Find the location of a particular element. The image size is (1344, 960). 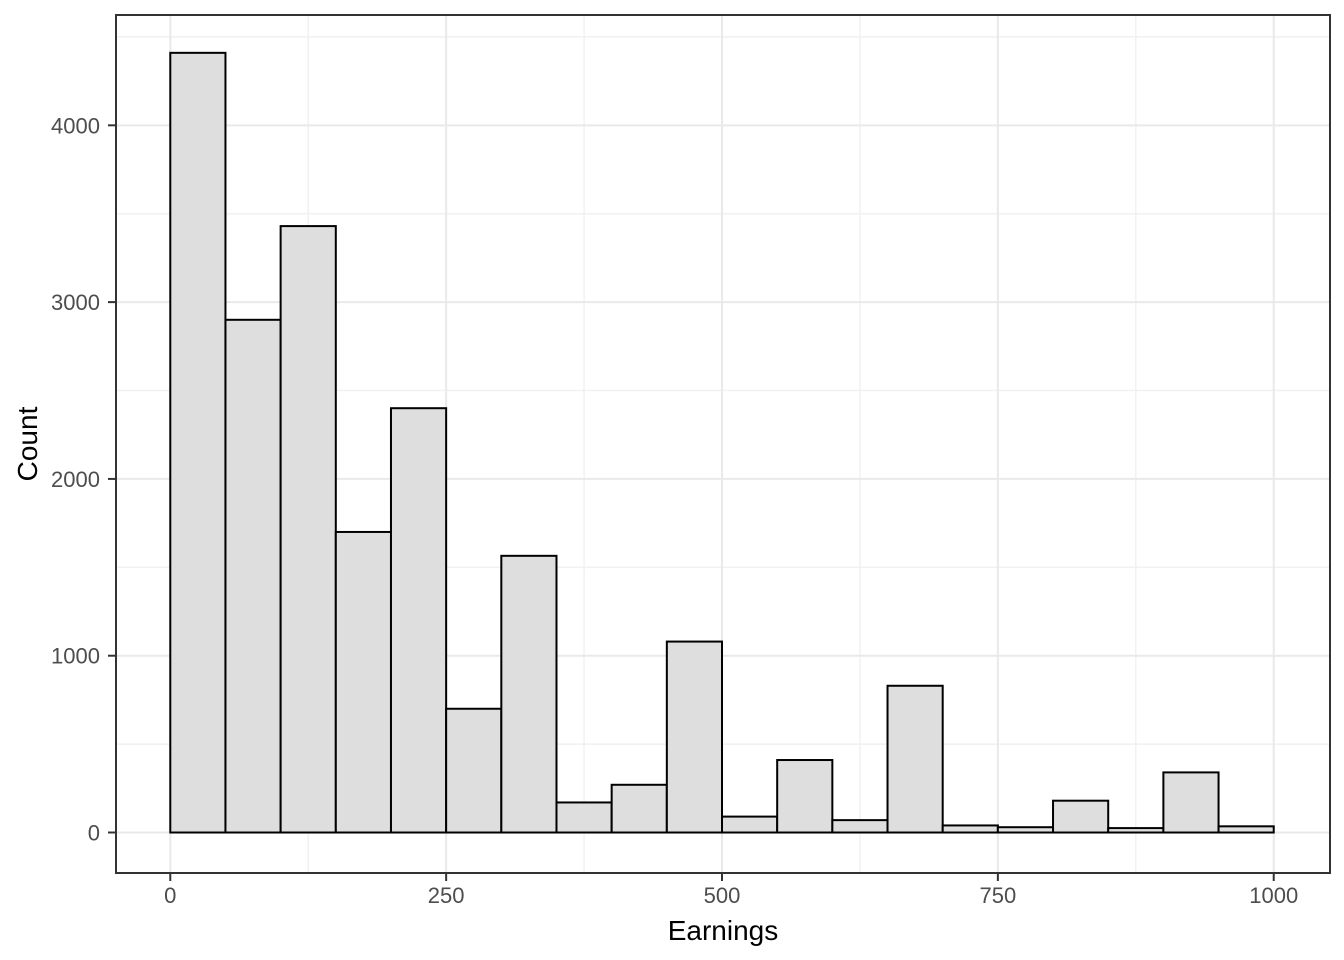

x-tick-label: 1000 is located at coordinates (1273, 895).